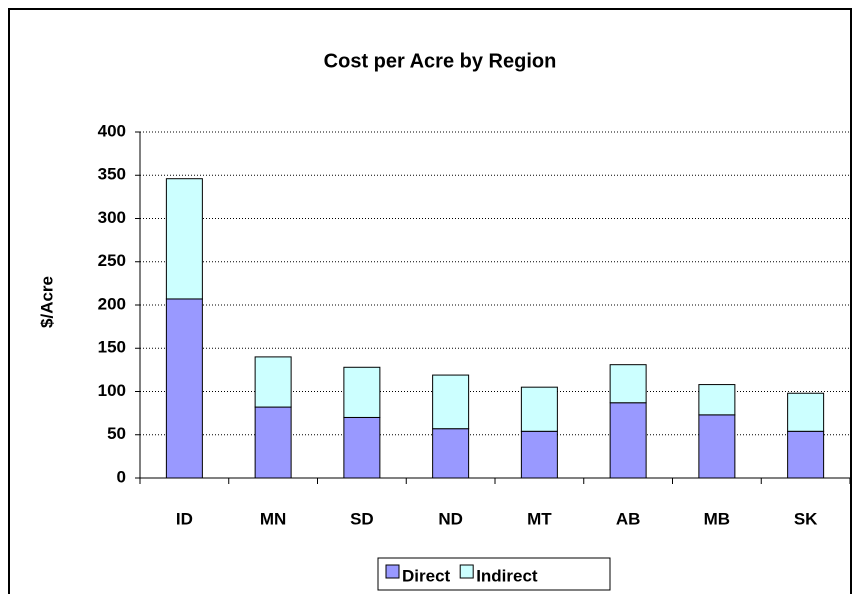 The height and width of the screenshot is (594, 860). Describe the element at coordinates (112, 260) in the screenshot. I see `y-tick-label: 250` at that location.